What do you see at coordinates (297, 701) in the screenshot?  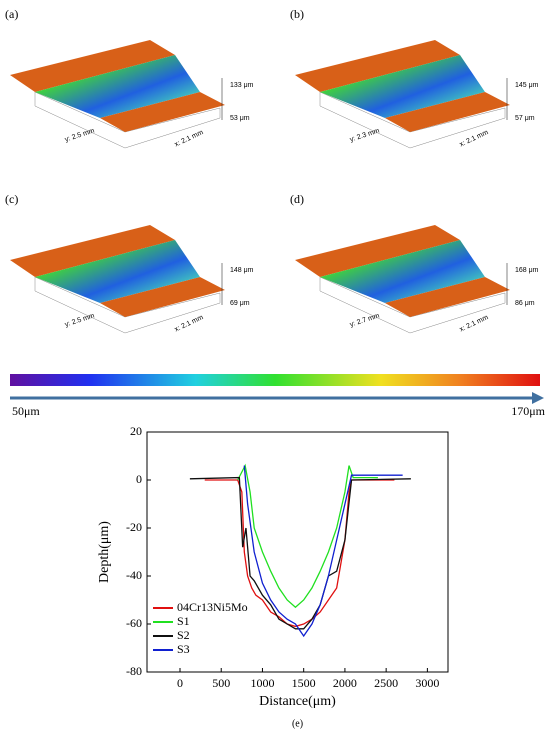 I see `x-axis-label: Distance(μm)` at bounding box center [297, 701].